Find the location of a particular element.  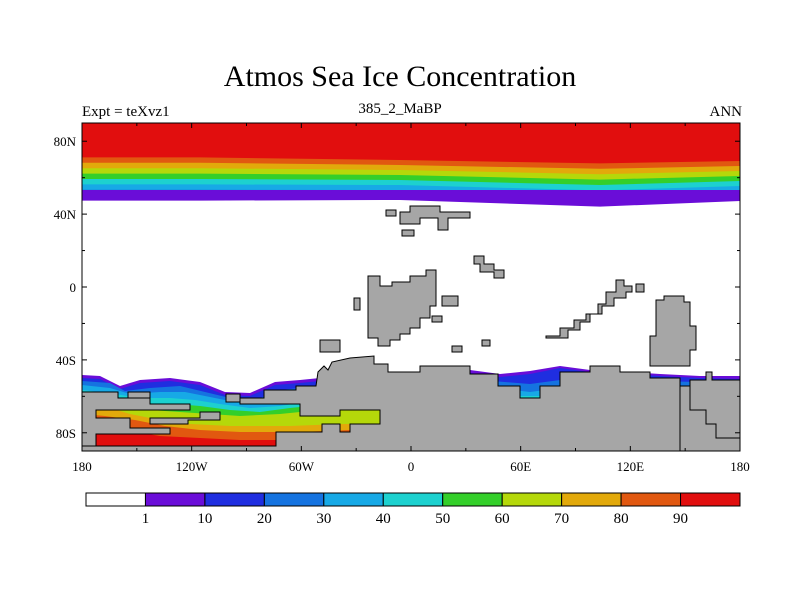

colorbar-label: 20 is located at coordinates (264, 519).